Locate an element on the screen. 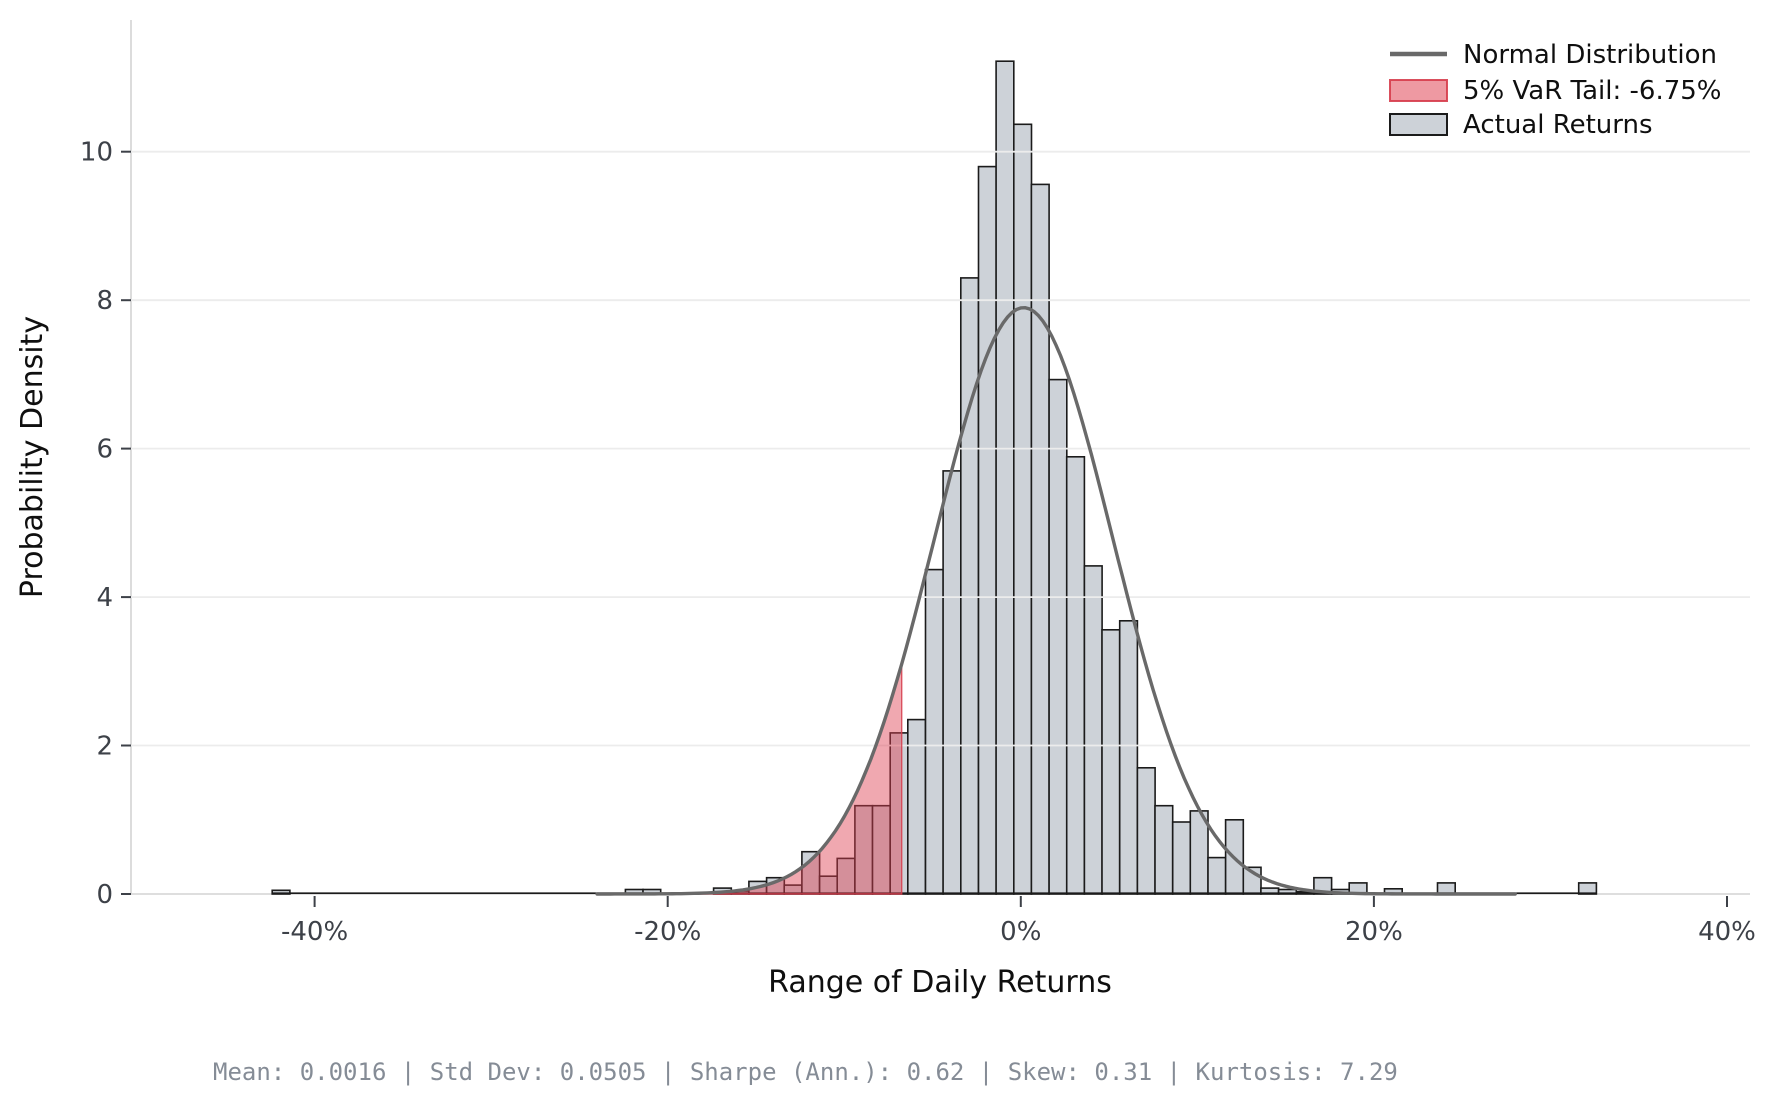 The height and width of the screenshot is (1105, 1776). legend-item-actual-returns: Actual Returns is located at coordinates (1558, 125).